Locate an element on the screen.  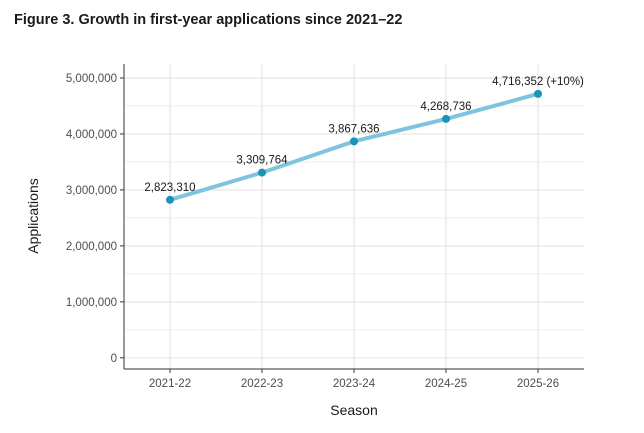
x-axis: 2021-22 2022-23 2023-24 2024-25 2025-26 is located at coordinates (354, 379).